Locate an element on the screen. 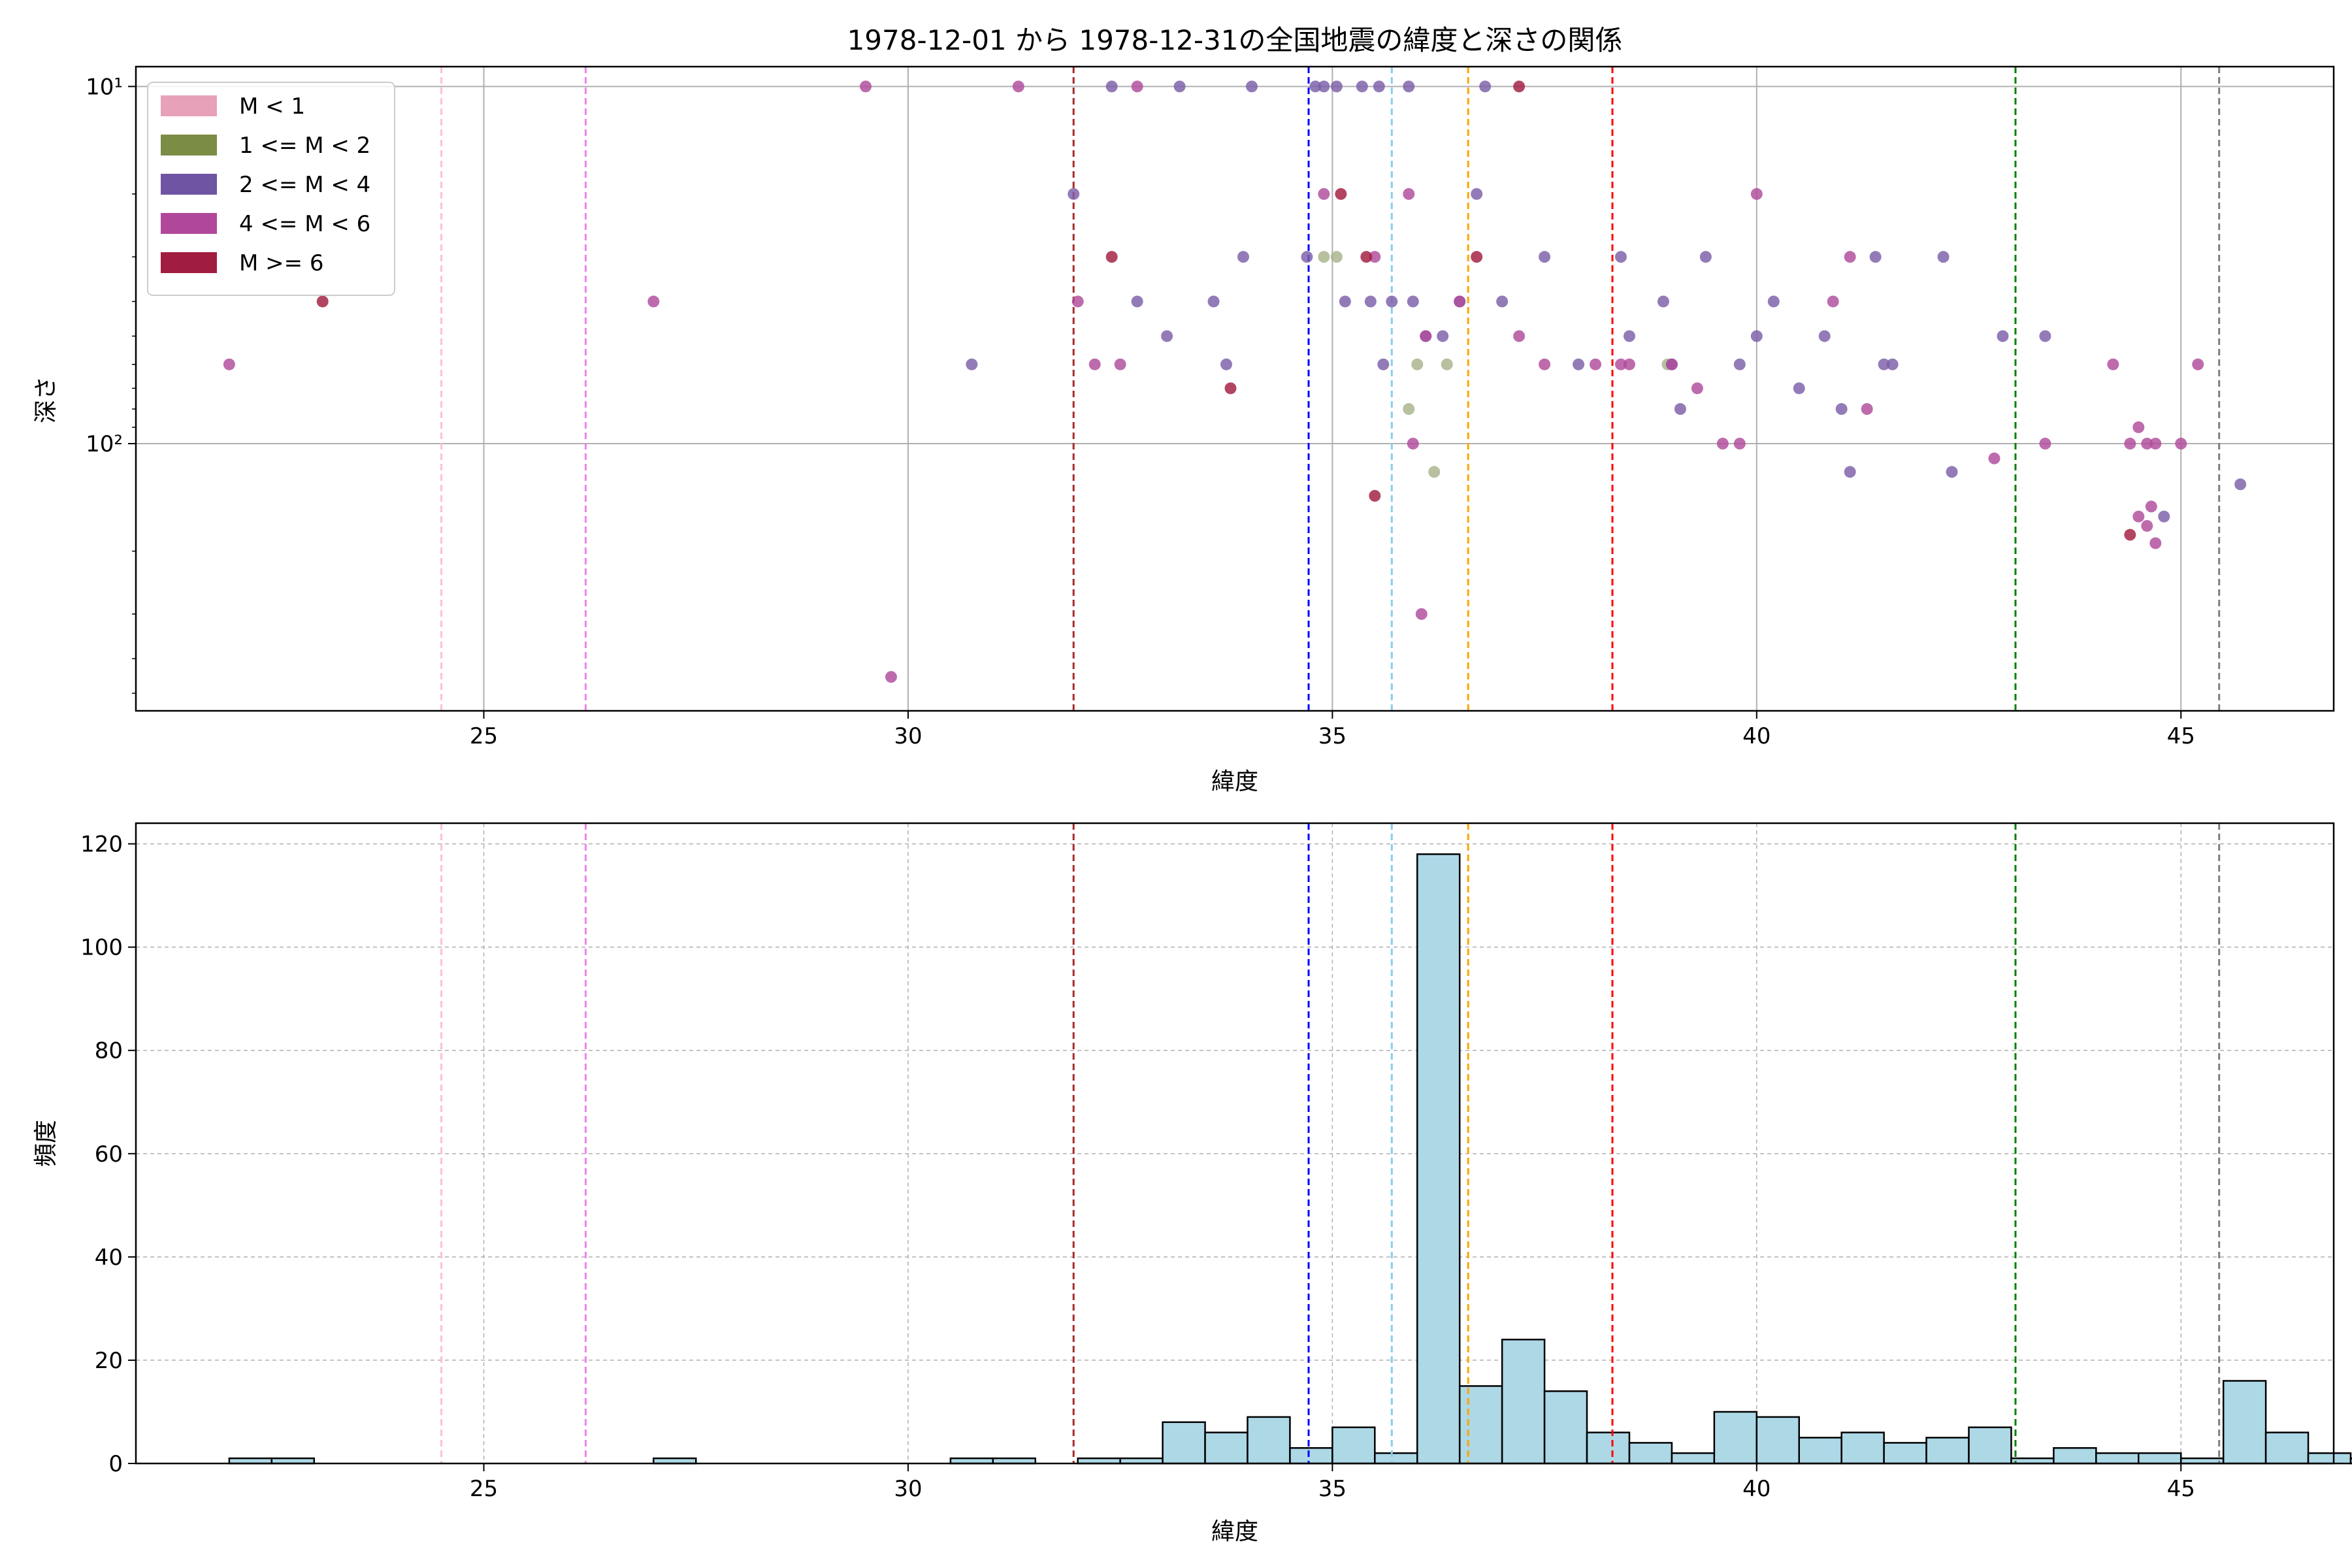 Image resolution: width=2352 pixels, height=1568 pixels. legend-label: 1 <= M < 2 is located at coordinates (304, 146).